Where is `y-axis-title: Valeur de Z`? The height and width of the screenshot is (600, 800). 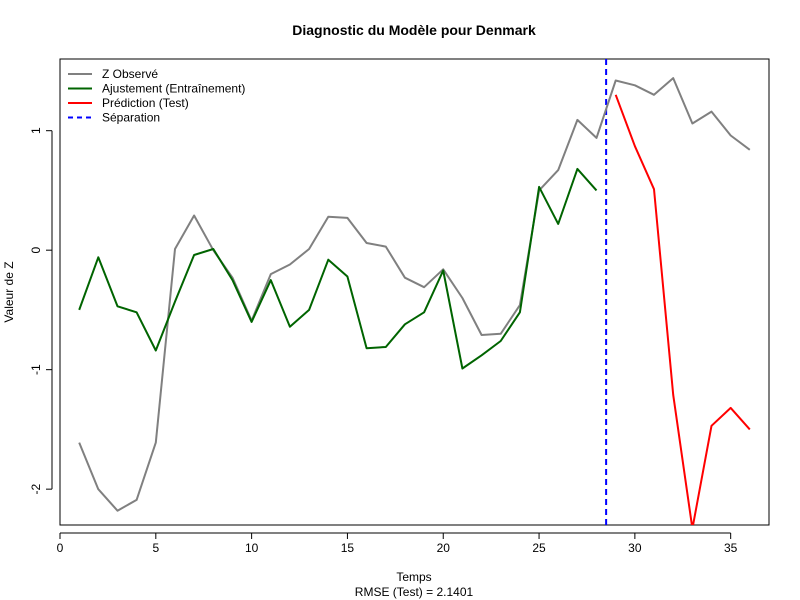 y-axis-title: Valeur de Z is located at coordinates (9, 291).